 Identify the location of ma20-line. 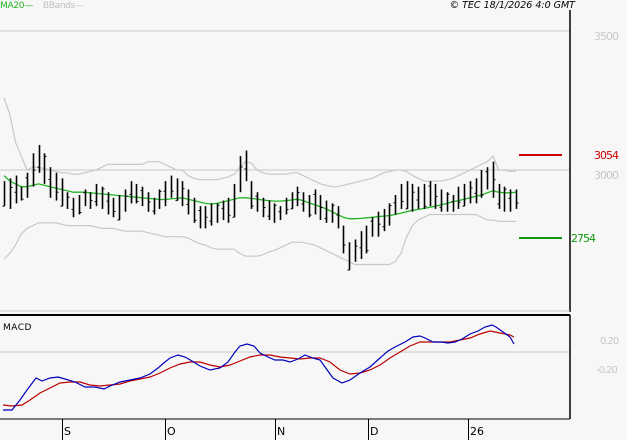
(260, 197).